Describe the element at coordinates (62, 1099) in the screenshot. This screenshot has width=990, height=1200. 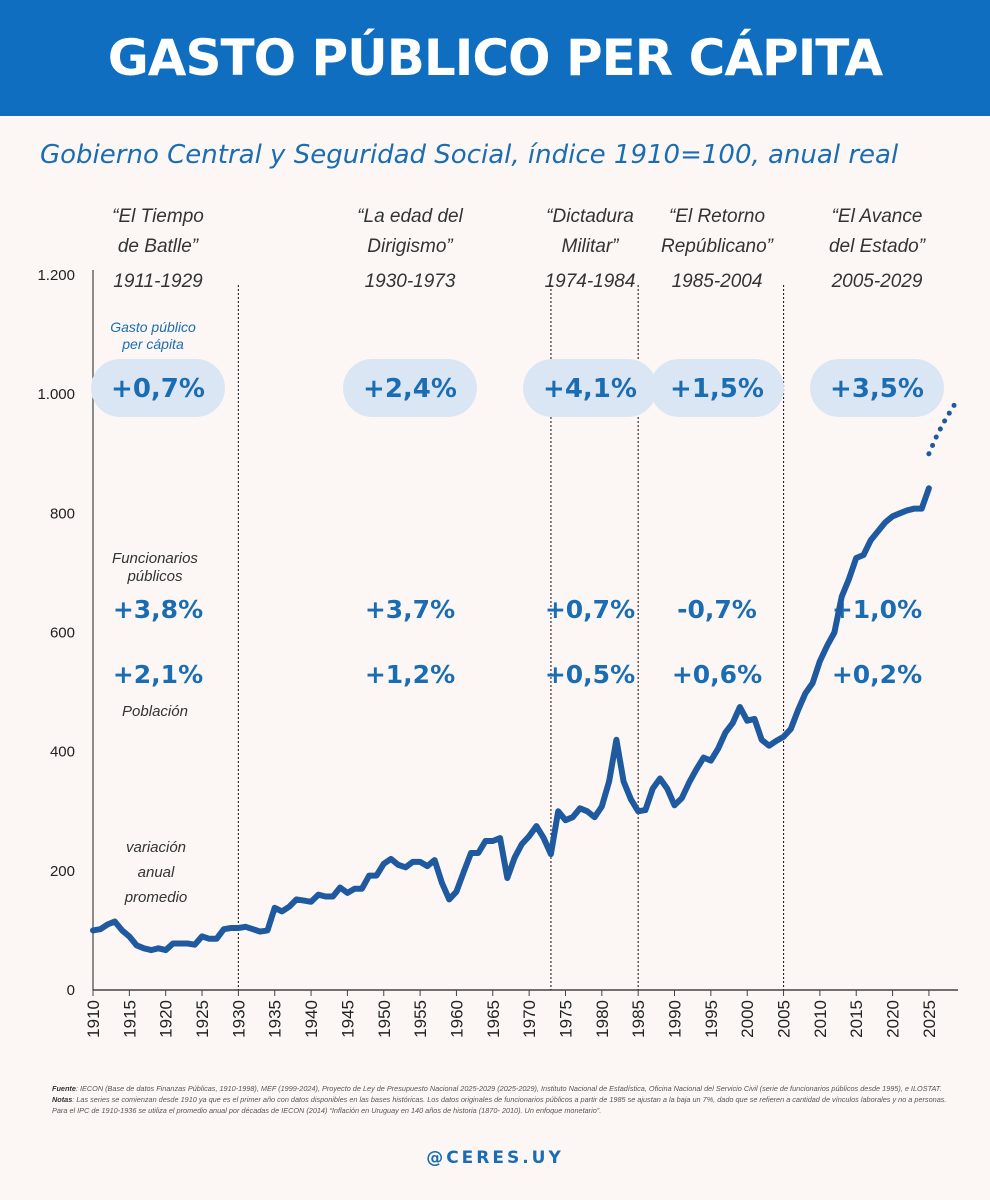
I see `notas-label: Notas` at that location.